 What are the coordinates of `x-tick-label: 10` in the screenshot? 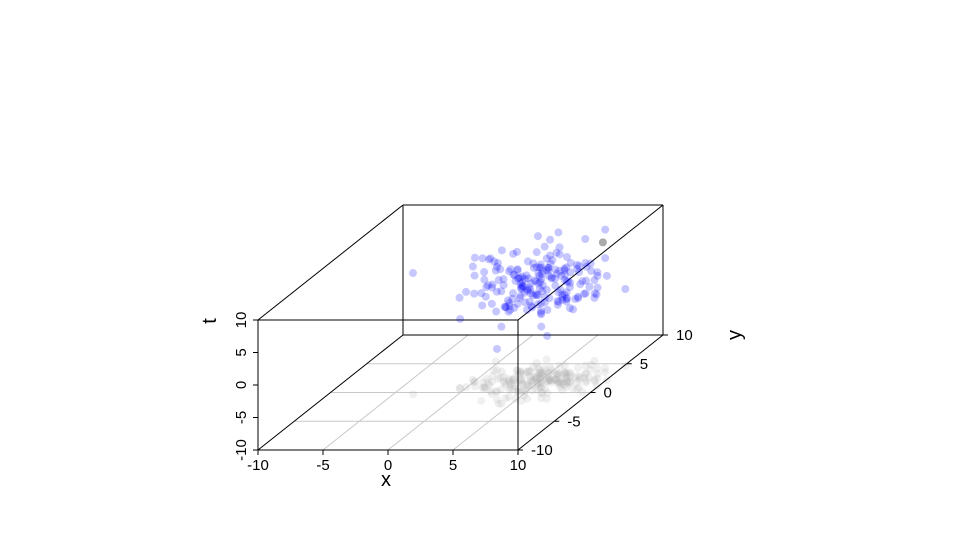 It's located at (518, 465).